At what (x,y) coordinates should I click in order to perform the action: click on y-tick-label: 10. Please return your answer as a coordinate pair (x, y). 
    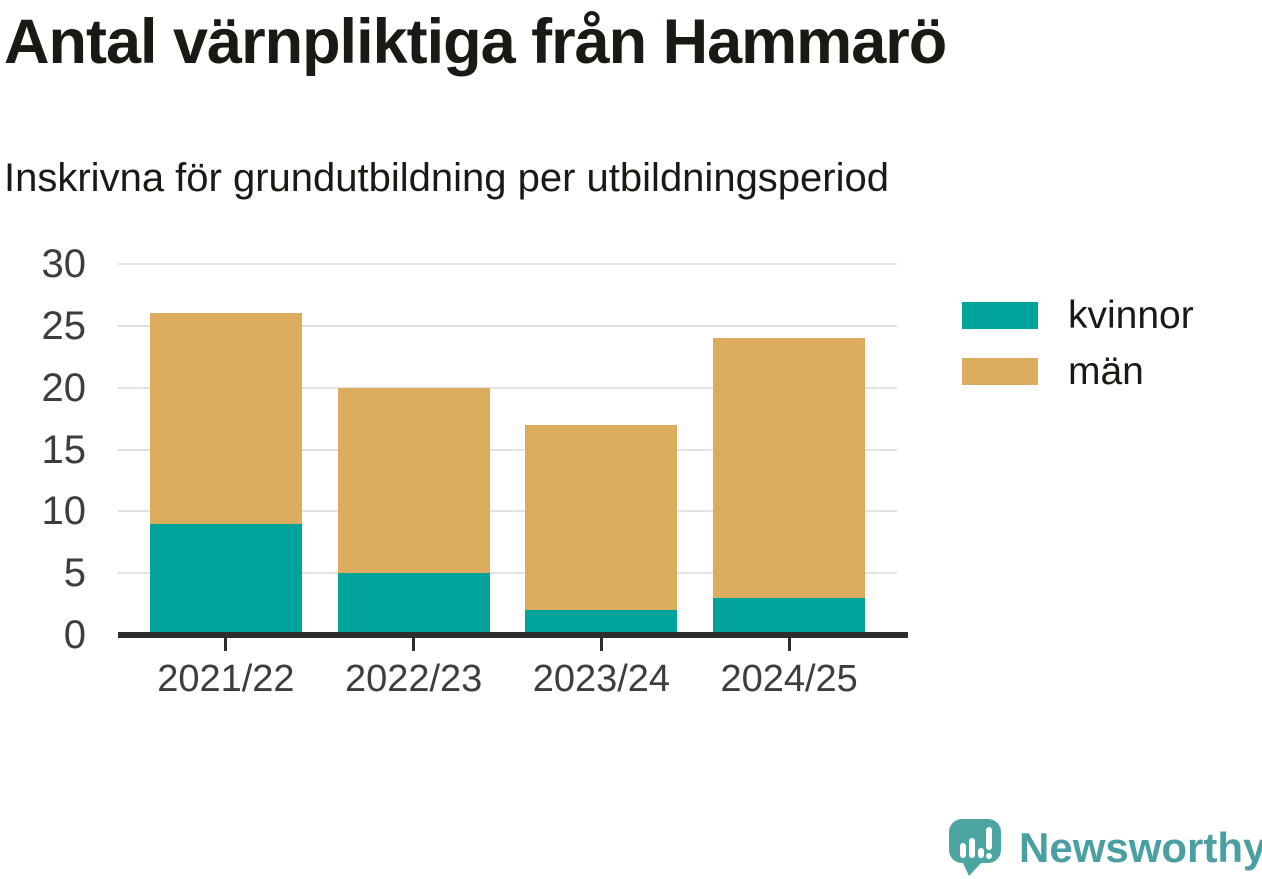
    Looking at the image, I should click on (64, 511).